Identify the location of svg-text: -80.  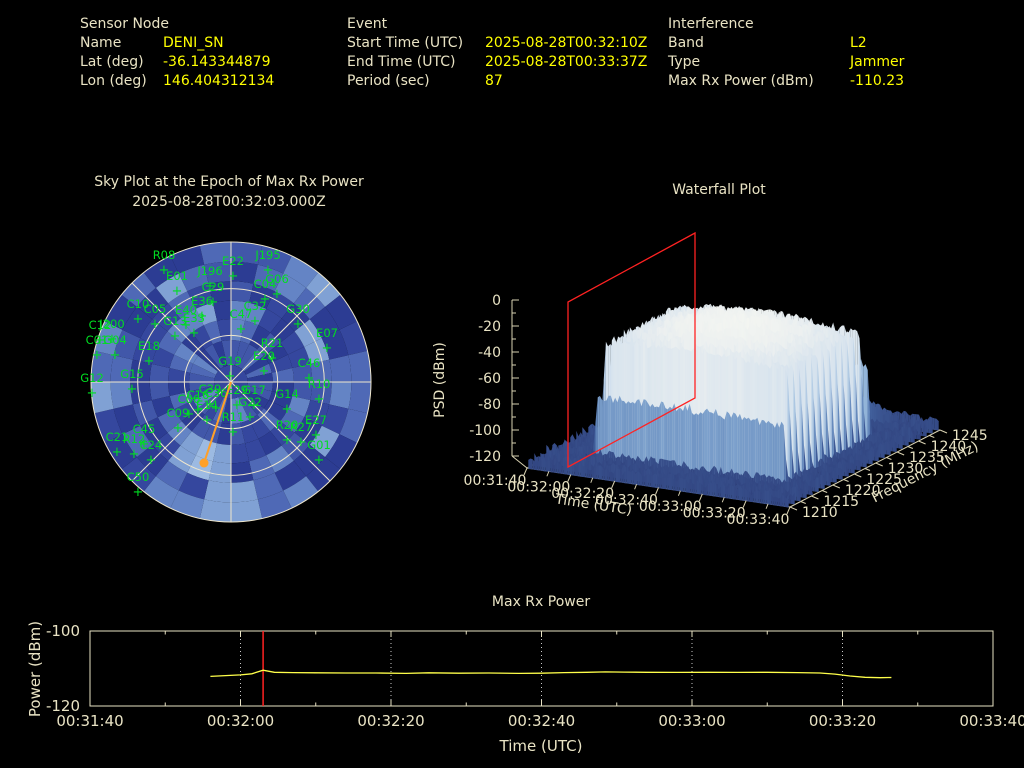
(489, 405).